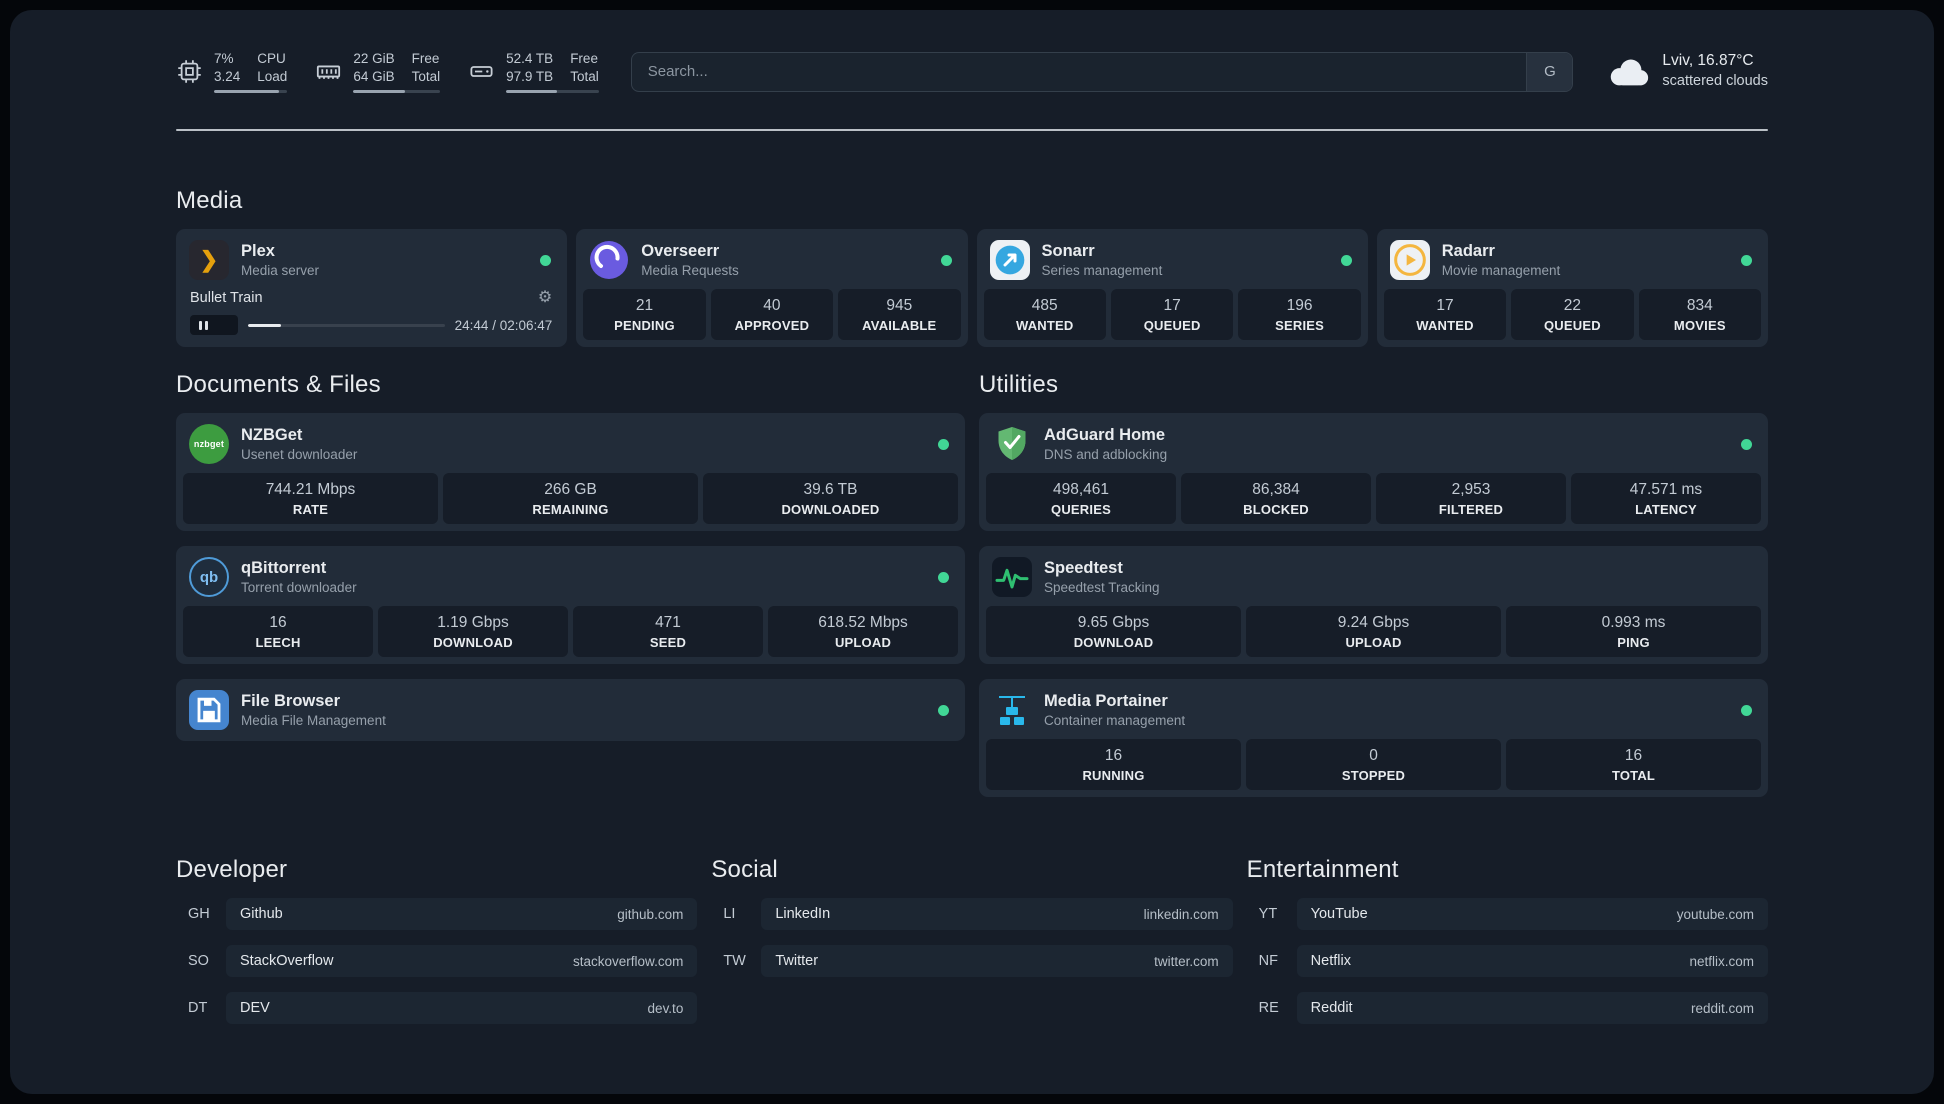 This screenshot has height=1104, width=1944. I want to click on section-title-entertainment: Entertainment, so click(1322, 870).